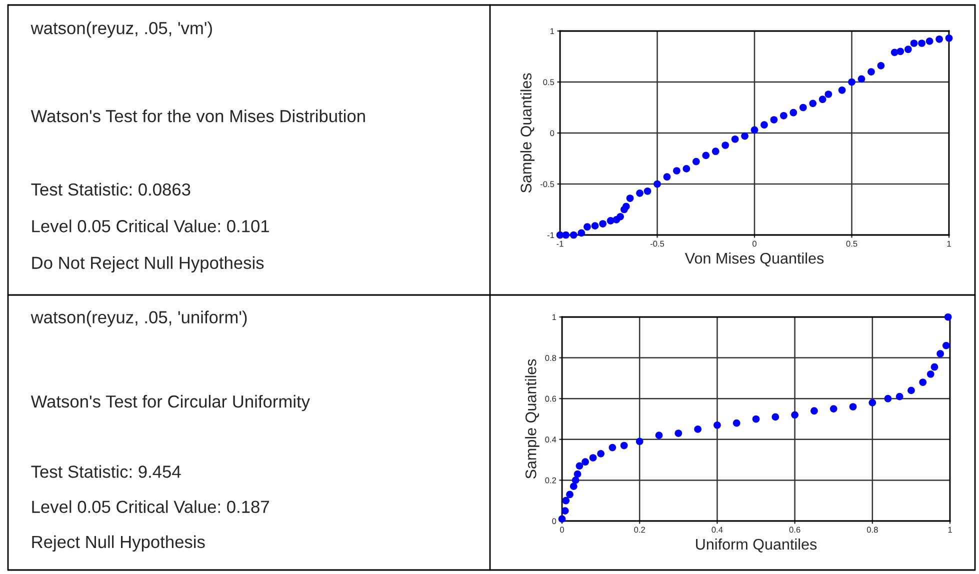 The image size is (979, 574). I want to click on x-tick-label: -0.5, so click(657, 243).